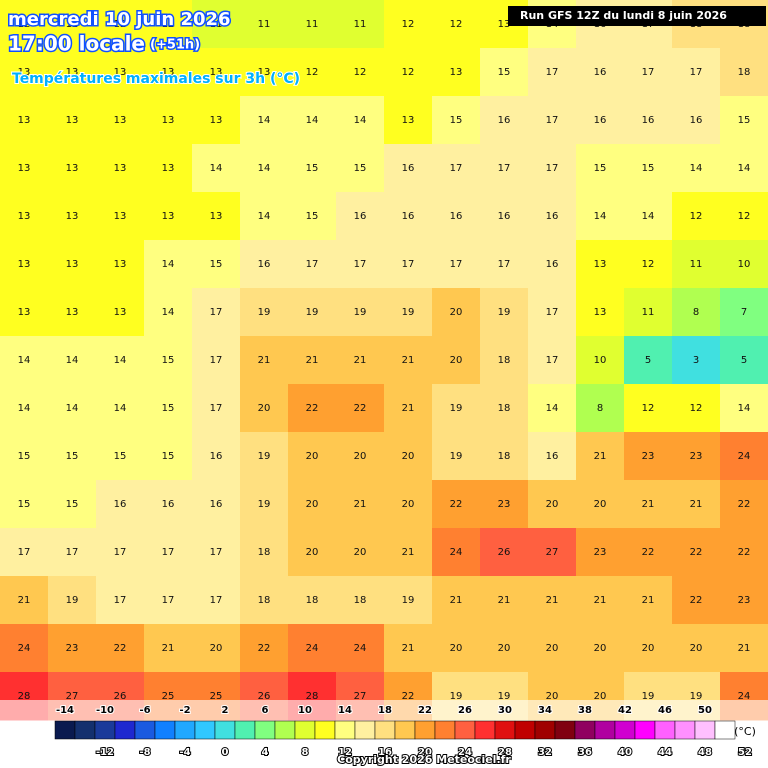 Image resolution: width=768 pixels, height=768 pixels. What do you see at coordinates (585, 752) in the screenshot?
I see `legend-label: 36` at bounding box center [585, 752].